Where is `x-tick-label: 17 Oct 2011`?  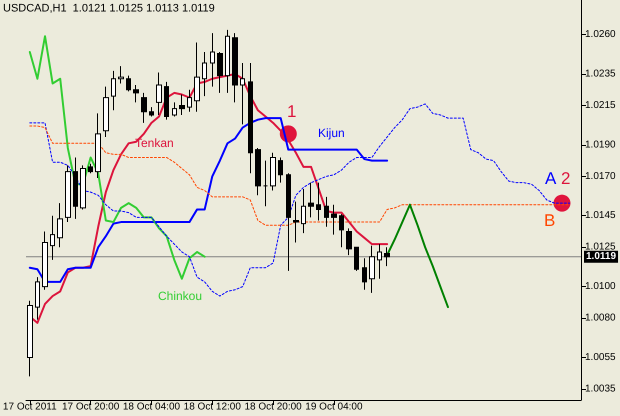
x-tick-label: 17 Oct 2011 is located at coordinates (30, 407).